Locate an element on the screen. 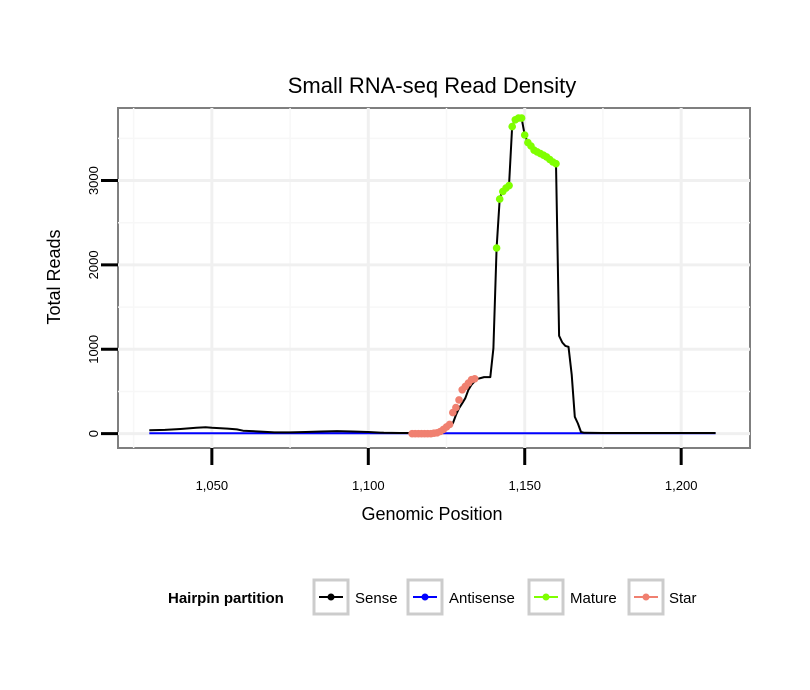 Image resolution: width=810 pixels, height=690 pixels. x-tick-label: 1,100 is located at coordinates (368, 485).